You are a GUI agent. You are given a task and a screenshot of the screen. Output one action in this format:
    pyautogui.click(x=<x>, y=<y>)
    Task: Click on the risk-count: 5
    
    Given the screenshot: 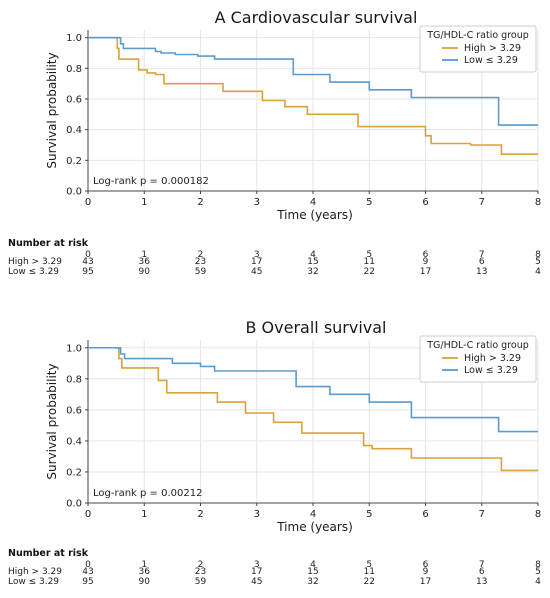 What is the action you would take?
    pyautogui.click(x=538, y=572)
    